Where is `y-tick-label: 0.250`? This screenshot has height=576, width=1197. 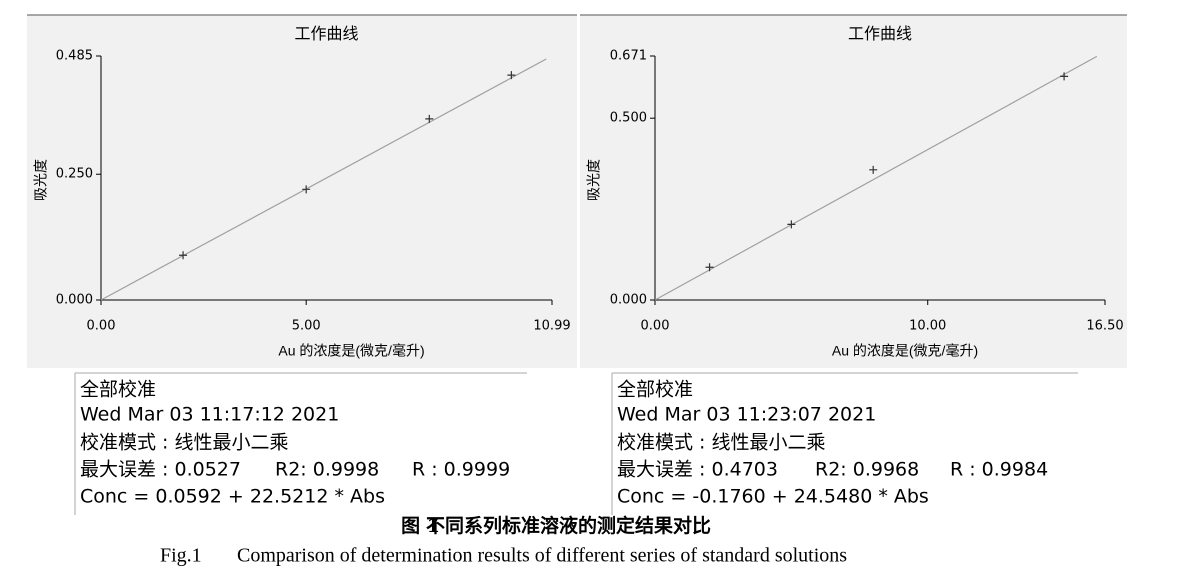 y-tick-label: 0.250 is located at coordinates (74, 174).